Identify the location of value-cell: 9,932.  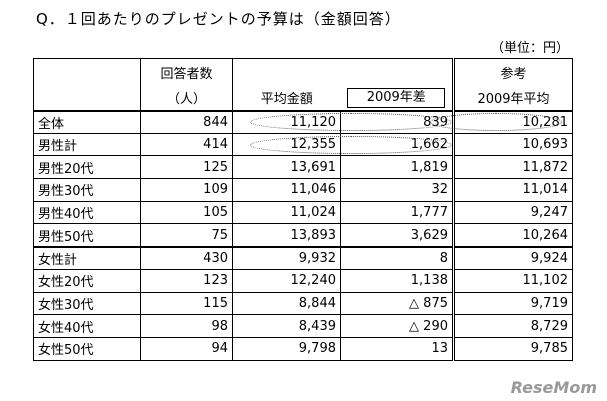
(286, 257).